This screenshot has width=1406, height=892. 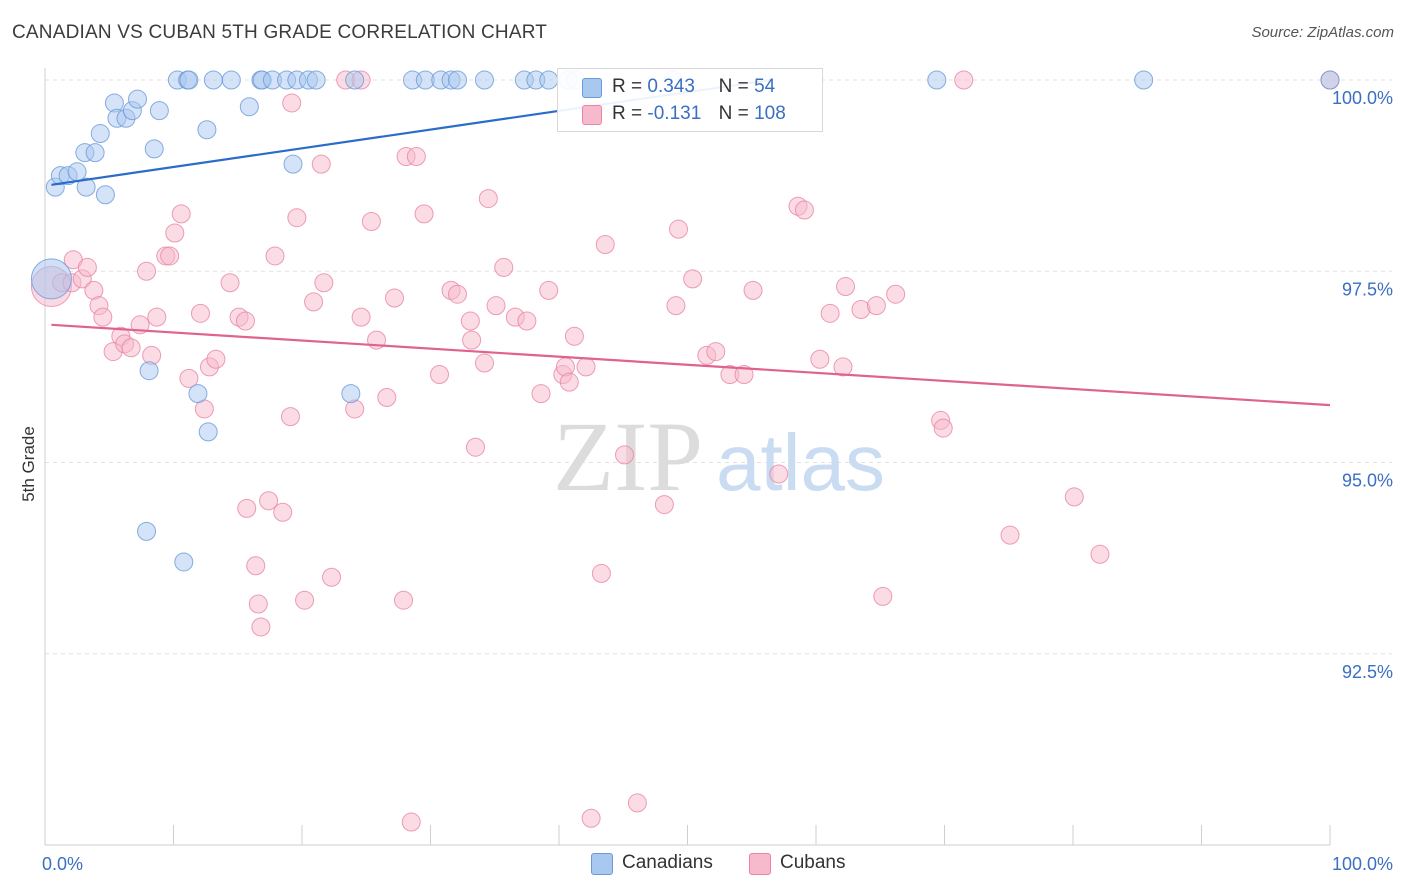 What do you see at coordinates (671, 86) in the screenshot?
I see `r-value: 0.343` at bounding box center [671, 86].